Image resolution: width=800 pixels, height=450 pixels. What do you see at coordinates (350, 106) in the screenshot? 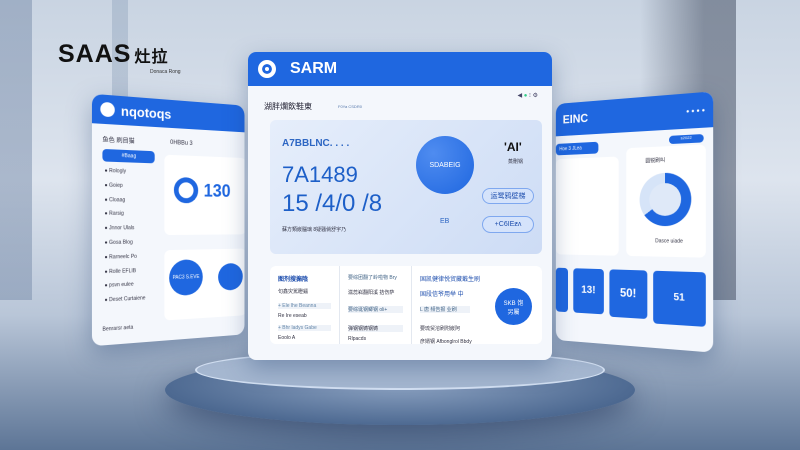
I see `page-subtitle-small: F0Ya CSDR0` at bounding box center [350, 106].